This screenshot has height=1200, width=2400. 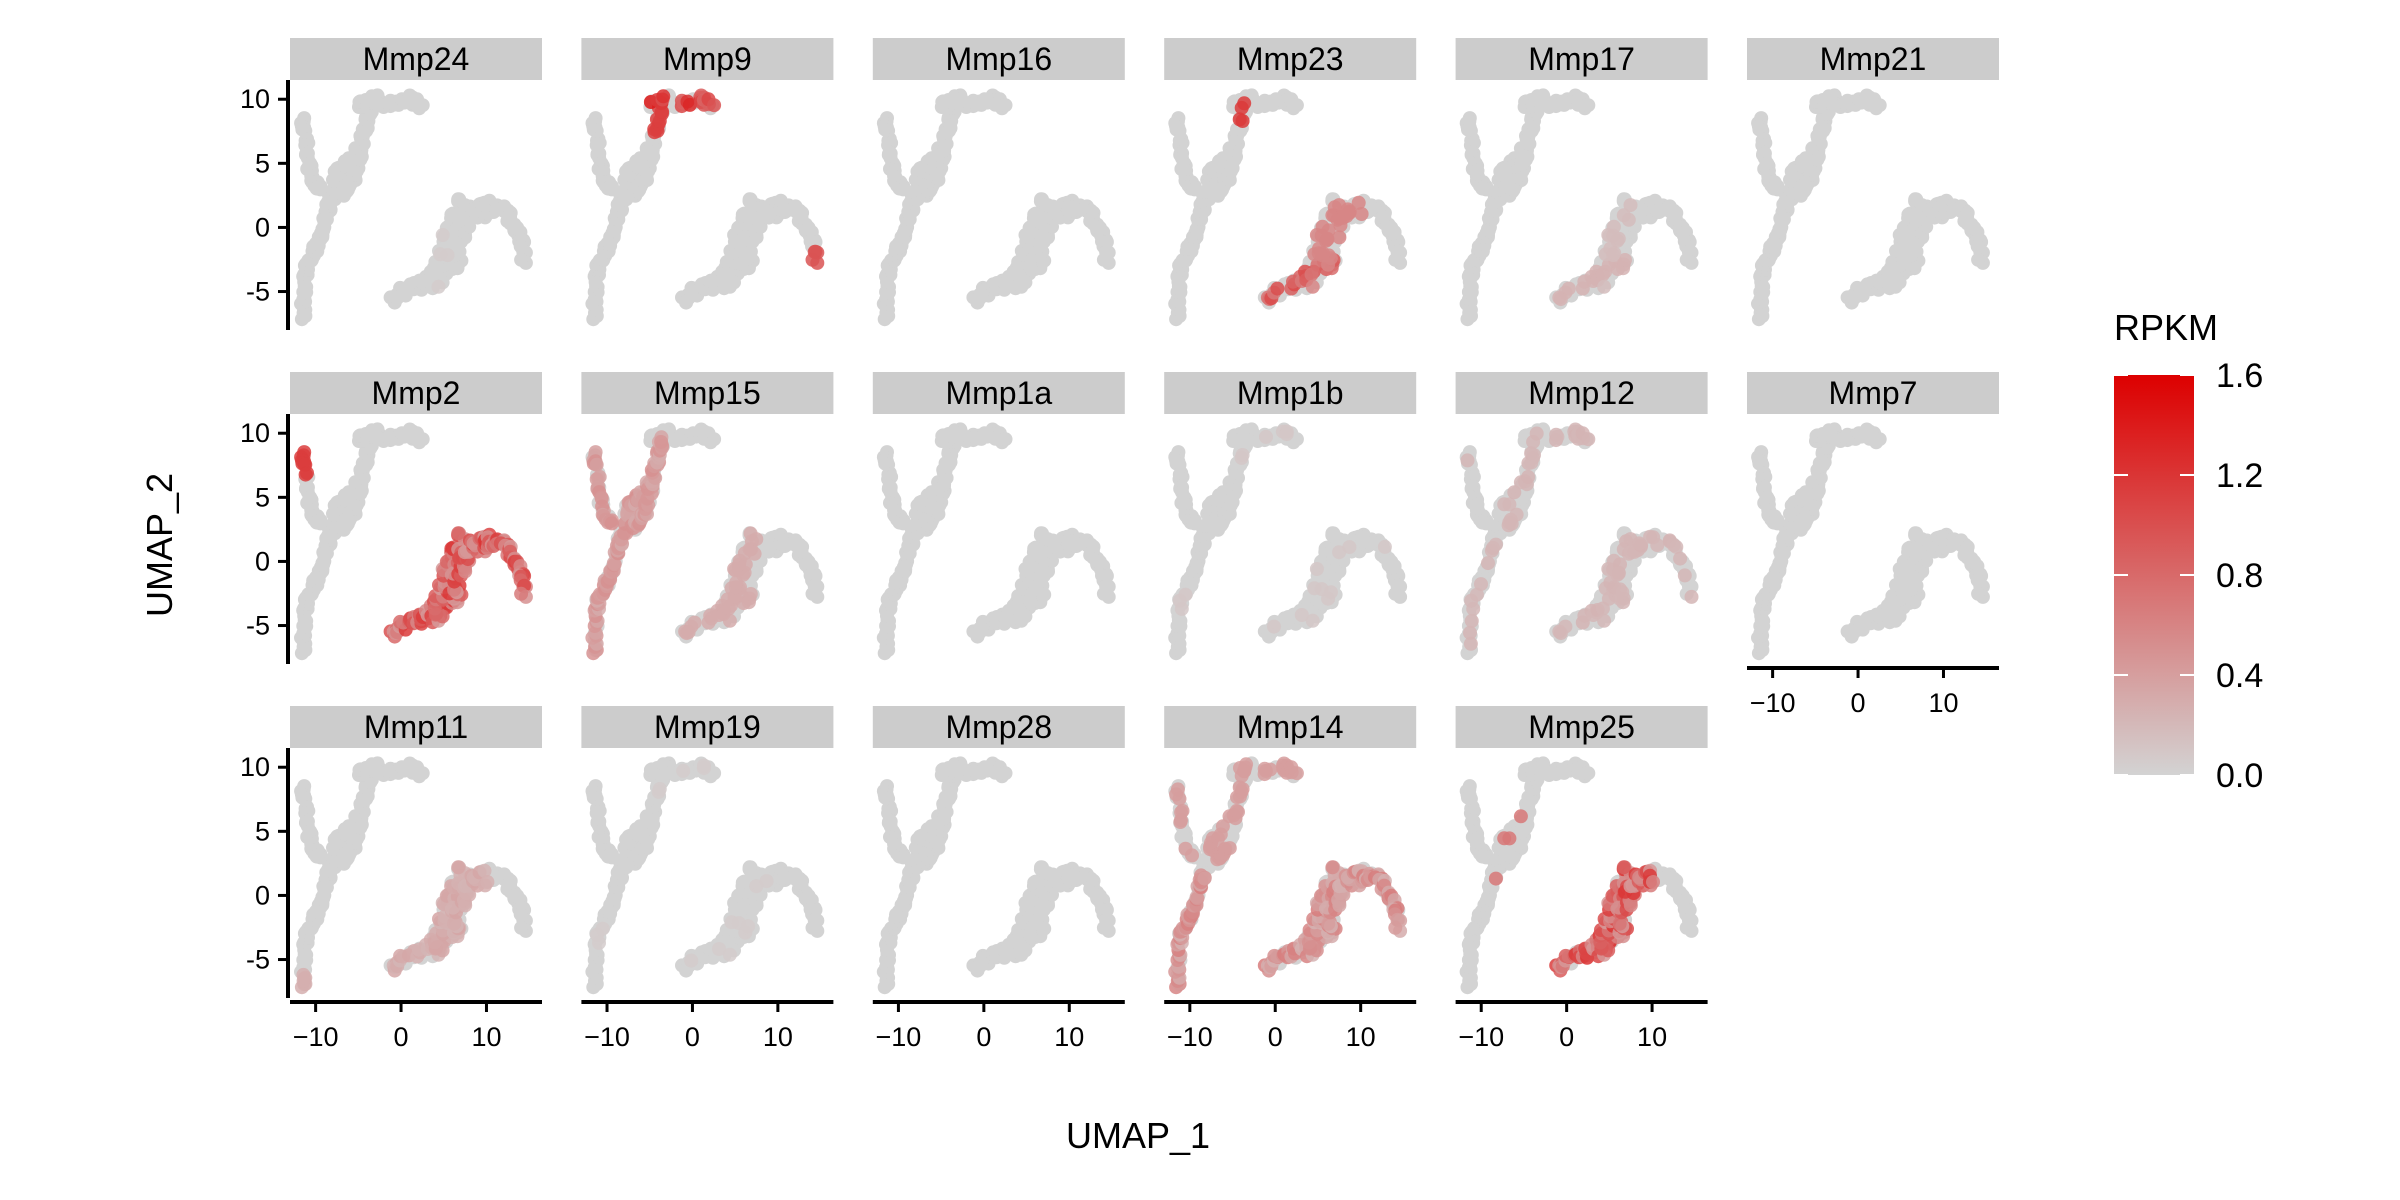 I want to click on facet-label: Mmp1b, so click(x=1290, y=393).